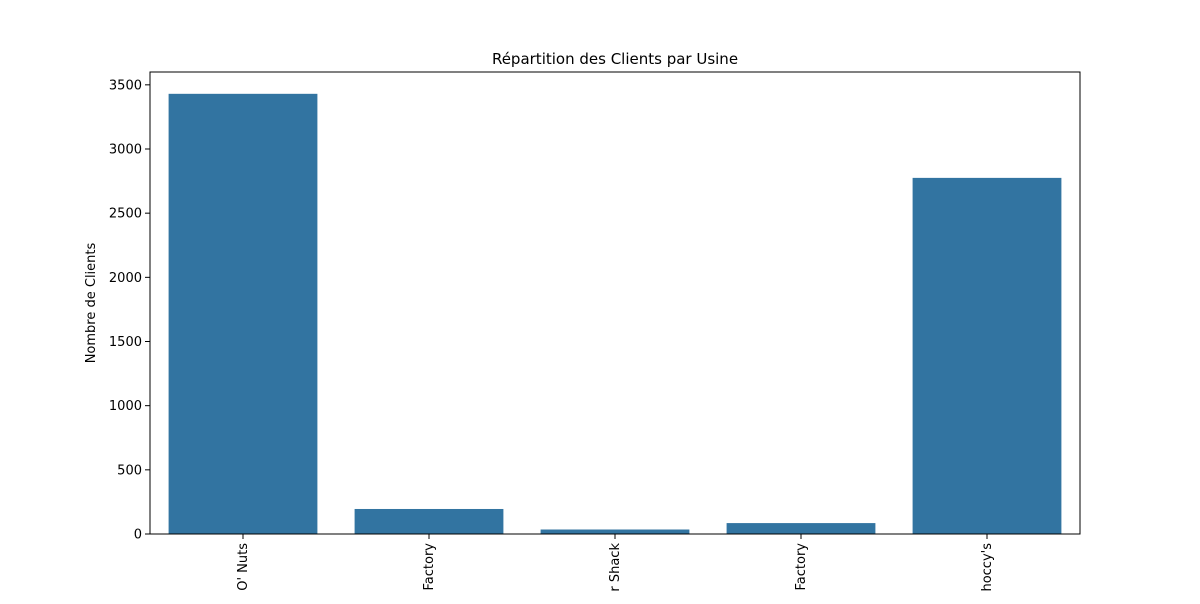 The width and height of the screenshot is (1200, 604). Describe the element at coordinates (129, 470) in the screenshot. I see `y-tick-label: 500` at that location.